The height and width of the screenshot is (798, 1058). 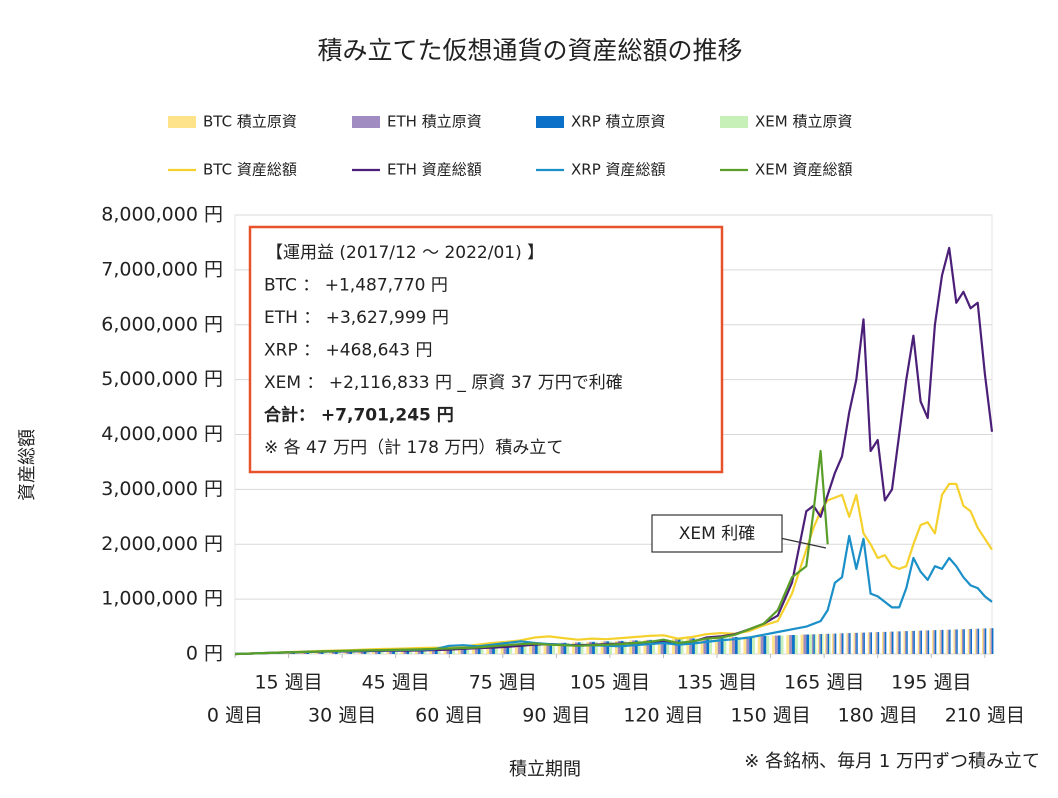 I want to click on annotation-line: BTC ： +1,487,770 円, so click(x=356, y=286).